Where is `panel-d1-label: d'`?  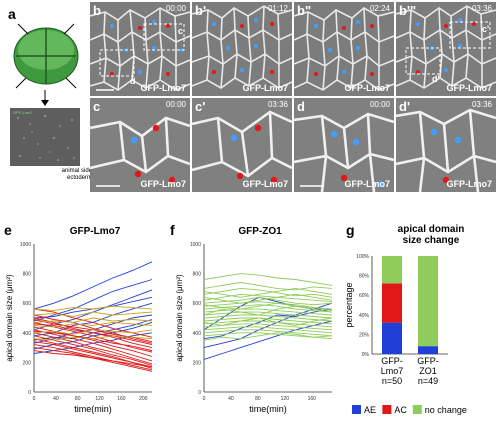 panel-d1-label: d' is located at coordinates (405, 106).